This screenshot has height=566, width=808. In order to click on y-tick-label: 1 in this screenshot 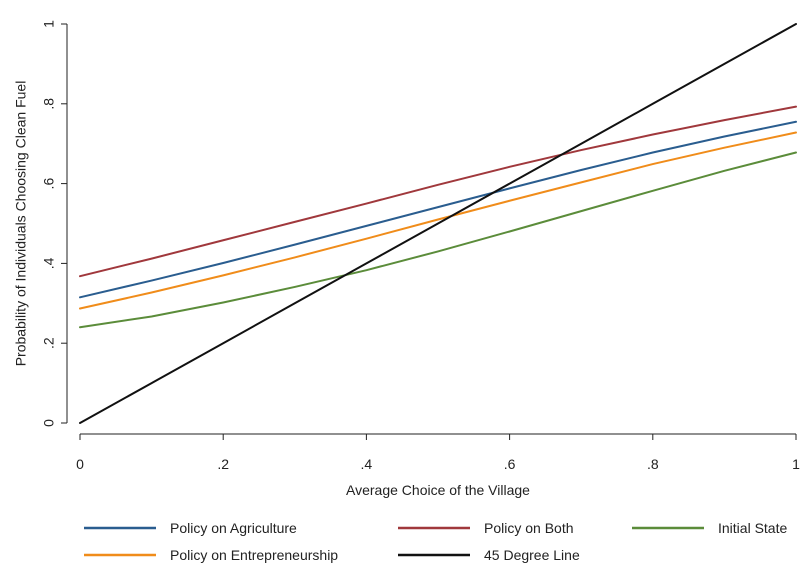, I will do `click(49, 24)`.